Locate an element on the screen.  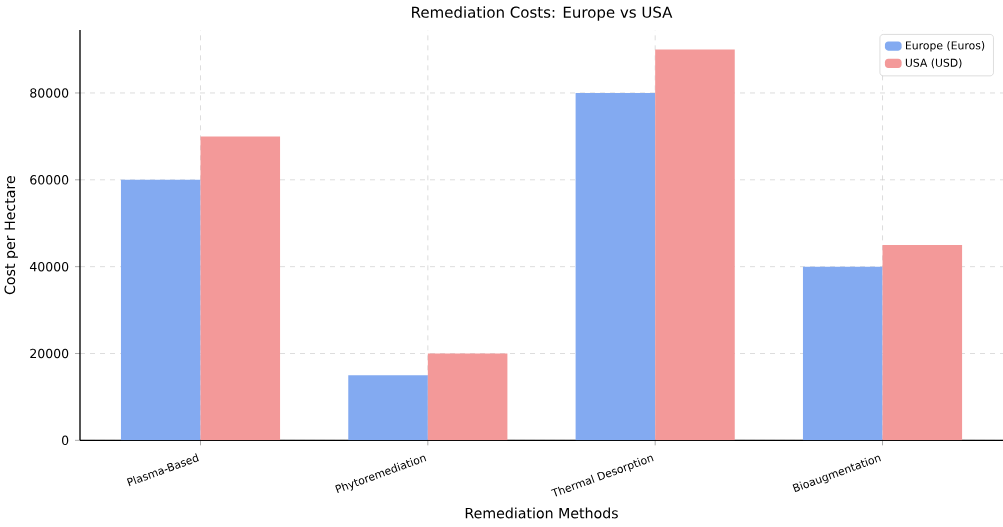
y-axis-title: Cost per Hectare is located at coordinates (11, 235).